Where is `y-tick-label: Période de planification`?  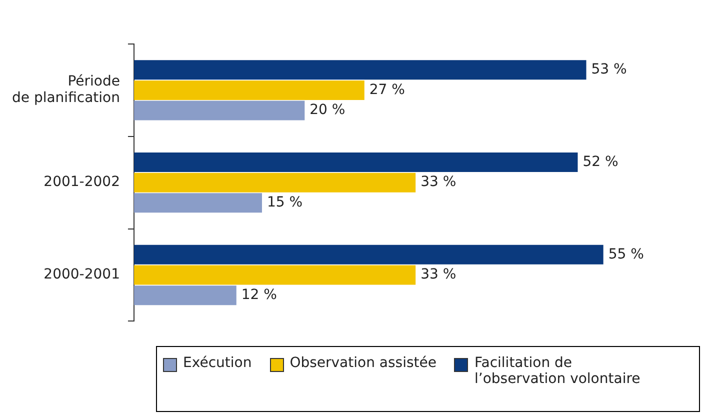
y-tick-label: Période de planification is located at coordinates (66, 89).